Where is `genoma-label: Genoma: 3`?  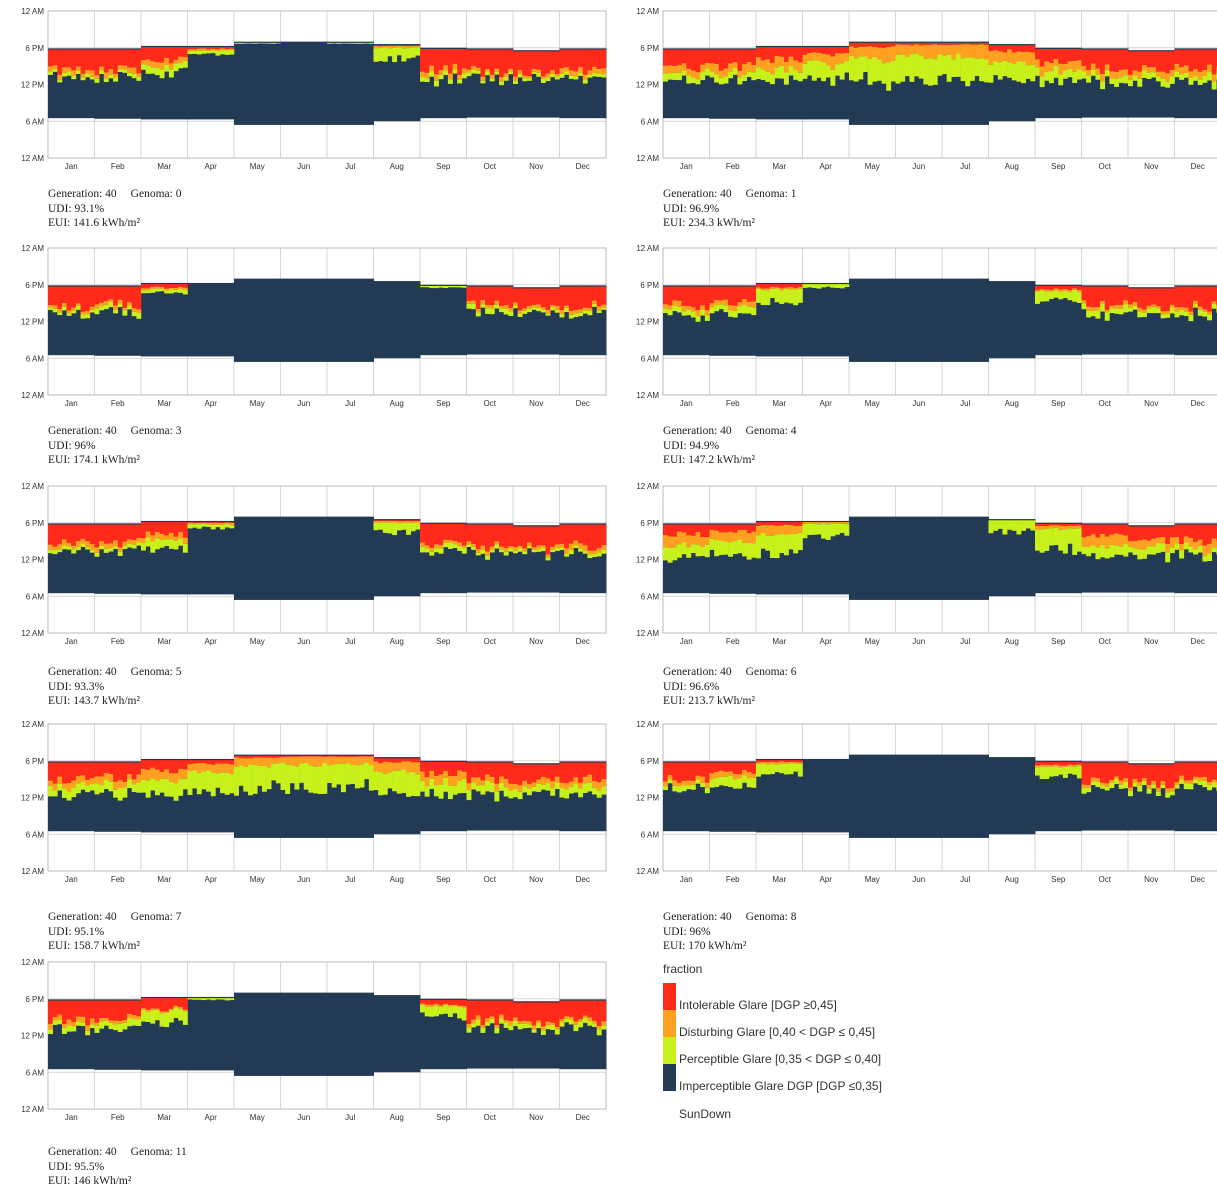 genoma-label: Genoma: 3 is located at coordinates (156, 431).